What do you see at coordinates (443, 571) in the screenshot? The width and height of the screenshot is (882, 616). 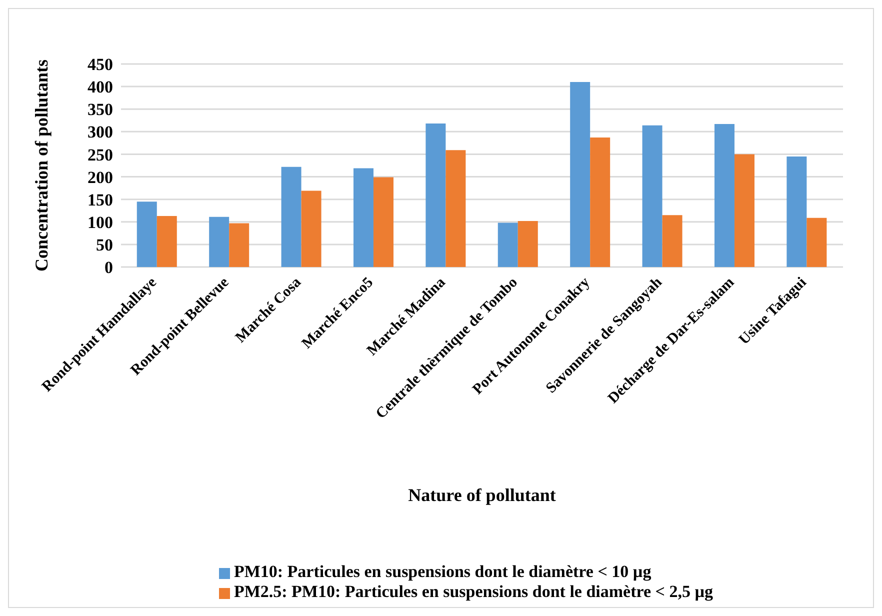 I see `legend-label: PM10: Particules en suspensions dont le diamètre < 10 µg` at bounding box center [443, 571].